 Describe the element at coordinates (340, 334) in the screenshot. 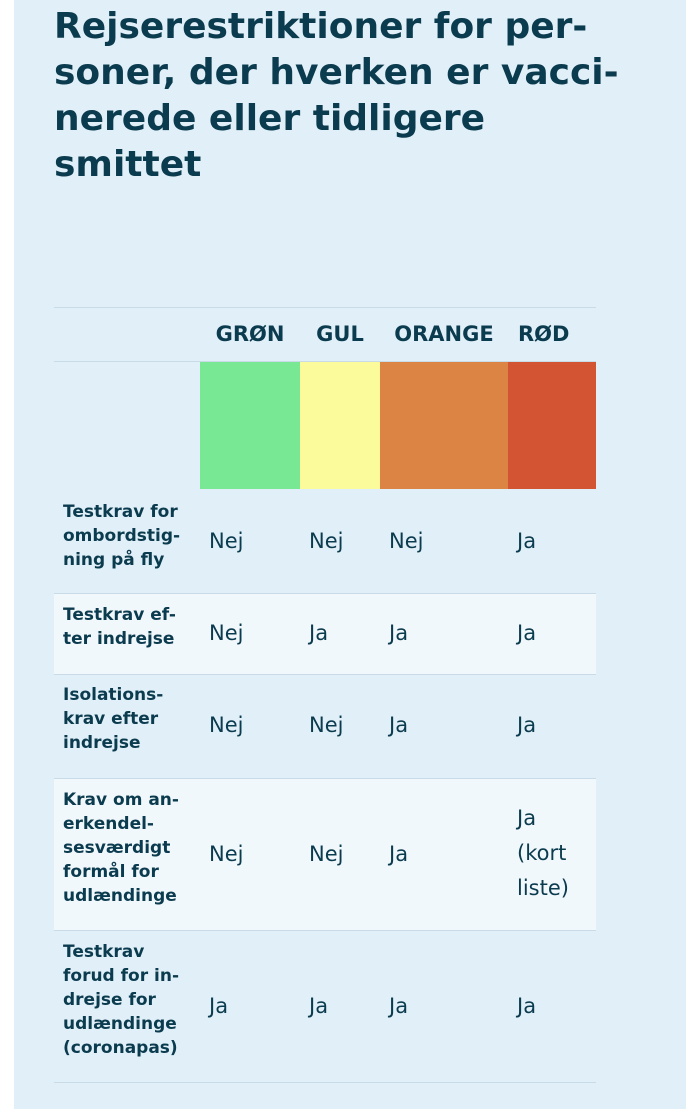

I see `column-header-gul: GUL` at that location.